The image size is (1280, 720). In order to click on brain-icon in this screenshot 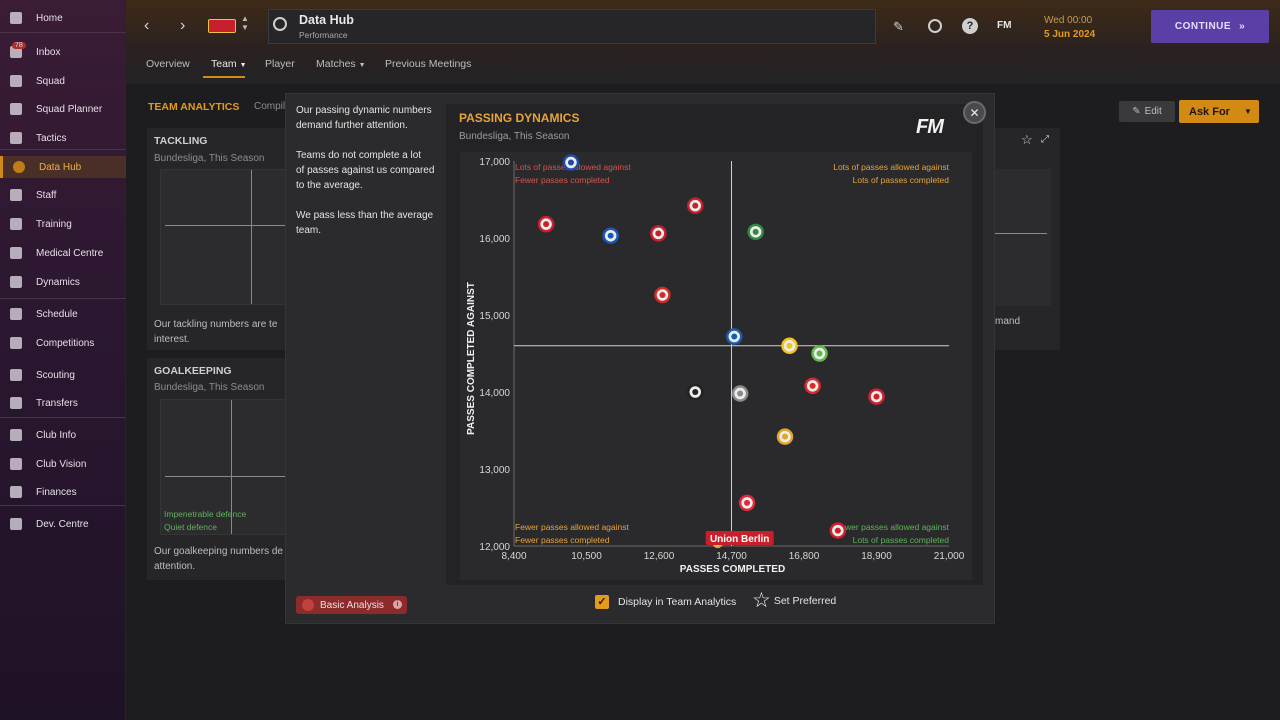, I will do `click(935, 26)`.